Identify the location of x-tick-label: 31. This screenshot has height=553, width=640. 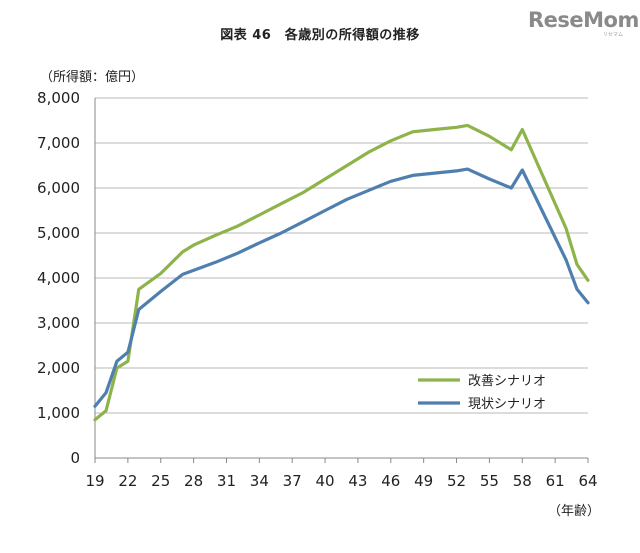
(226, 481).